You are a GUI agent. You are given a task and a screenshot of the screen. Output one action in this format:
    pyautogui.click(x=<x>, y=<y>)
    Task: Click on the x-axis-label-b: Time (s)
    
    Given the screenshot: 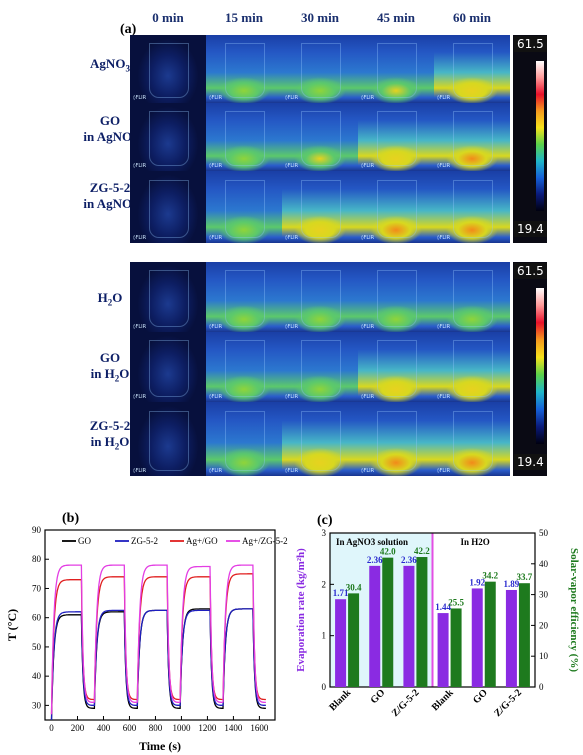 What is the action you would take?
    pyautogui.click(x=160, y=746)
    